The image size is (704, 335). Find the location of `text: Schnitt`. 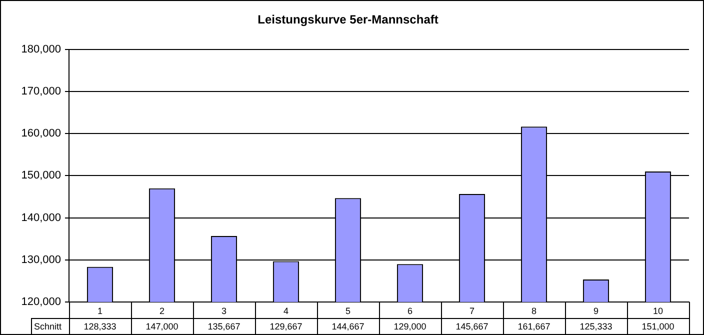

text: Schnitt is located at coordinates (48, 326).